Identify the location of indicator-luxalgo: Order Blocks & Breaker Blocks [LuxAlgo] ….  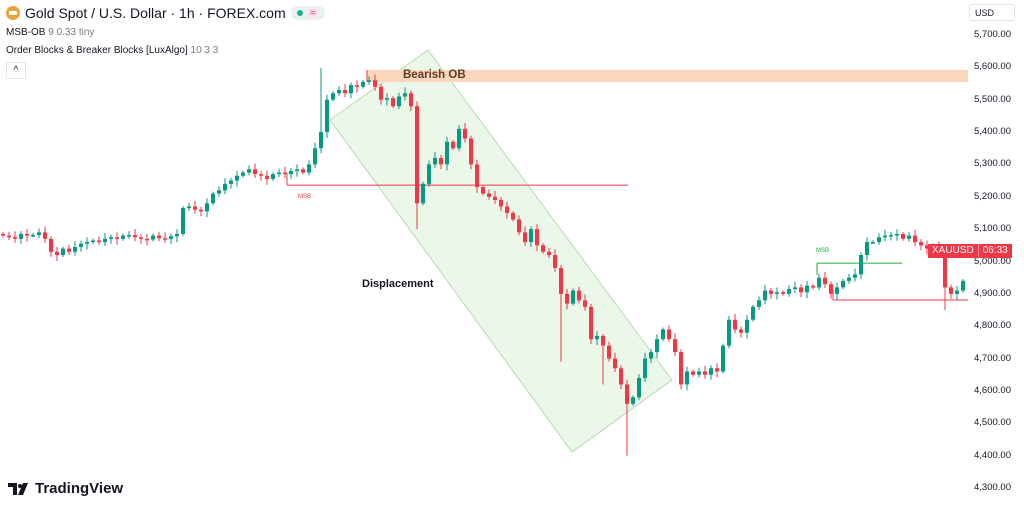
(112, 50).